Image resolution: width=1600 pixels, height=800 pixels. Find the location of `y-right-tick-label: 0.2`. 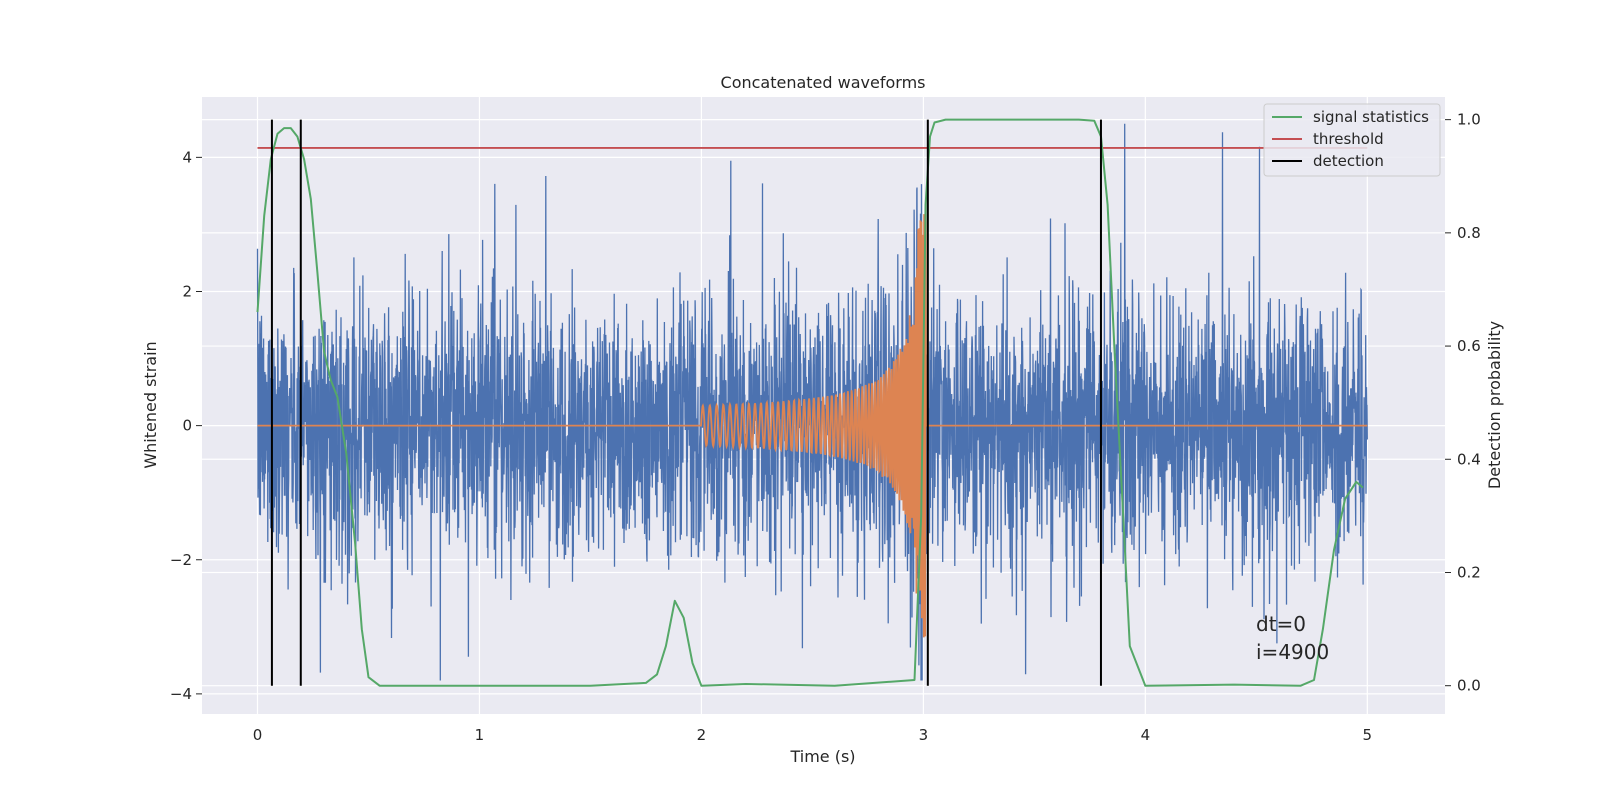

y-right-tick-label: 0.2 is located at coordinates (1469, 572).